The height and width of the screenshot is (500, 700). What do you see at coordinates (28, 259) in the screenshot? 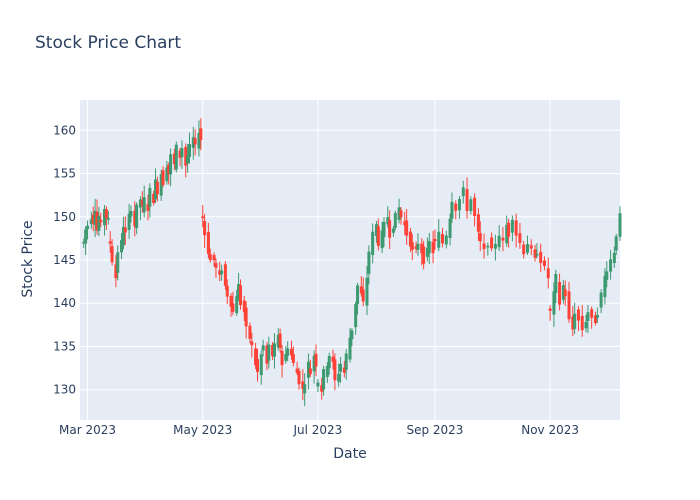
I see `y-axis-title: Stock Price` at bounding box center [28, 259].